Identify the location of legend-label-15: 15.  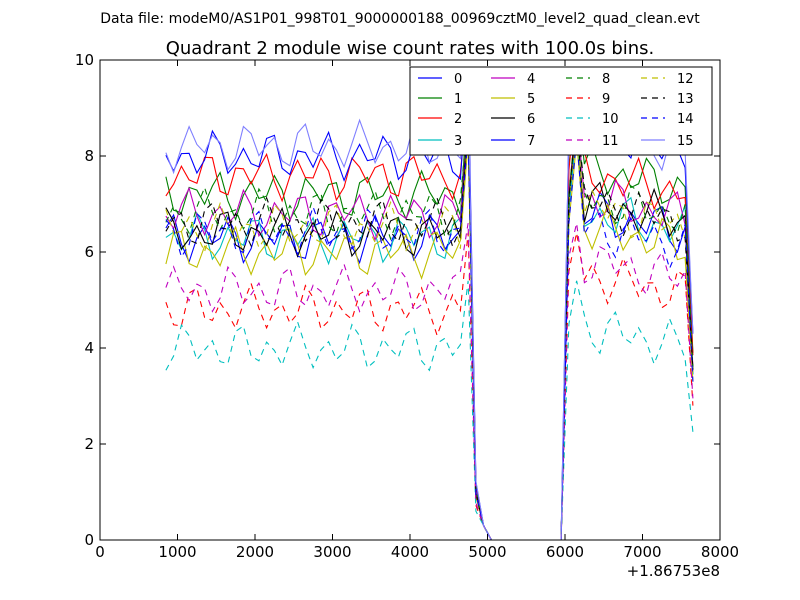
(685, 141).